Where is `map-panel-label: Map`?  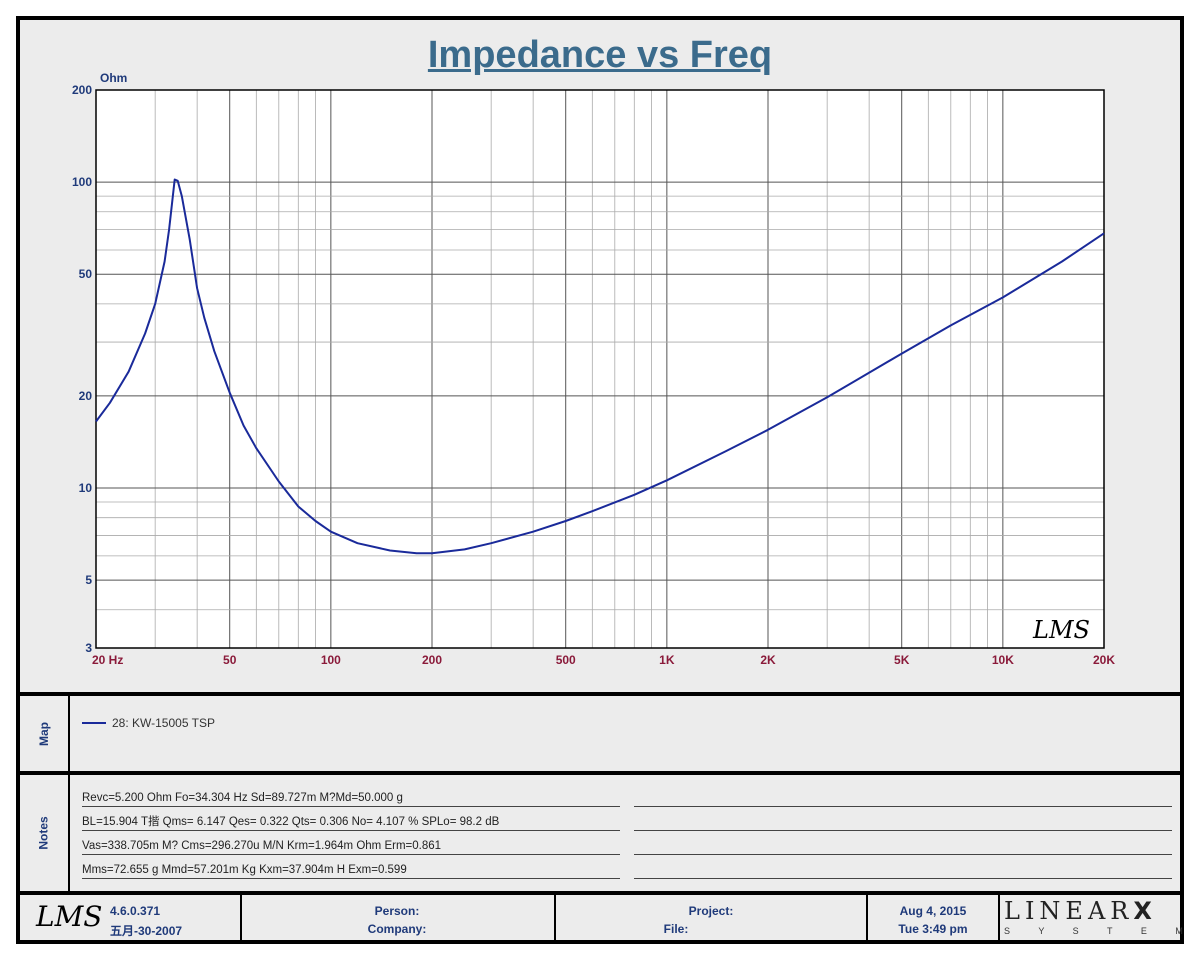
map-panel-label: Map is located at coordinates (44, 733).